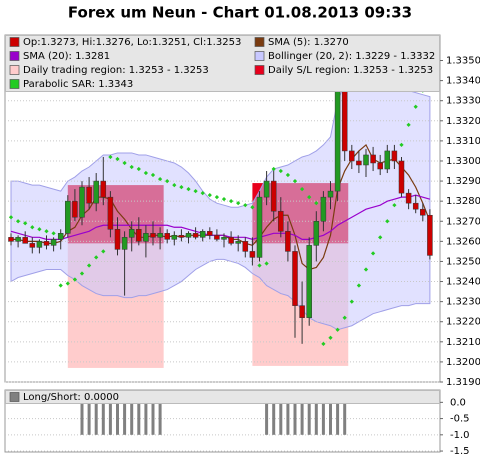 The width and height of the screenshot is (480, 457). I want to click on legend-label: Parabolic SAR: 1.3343, so click(78, 84).